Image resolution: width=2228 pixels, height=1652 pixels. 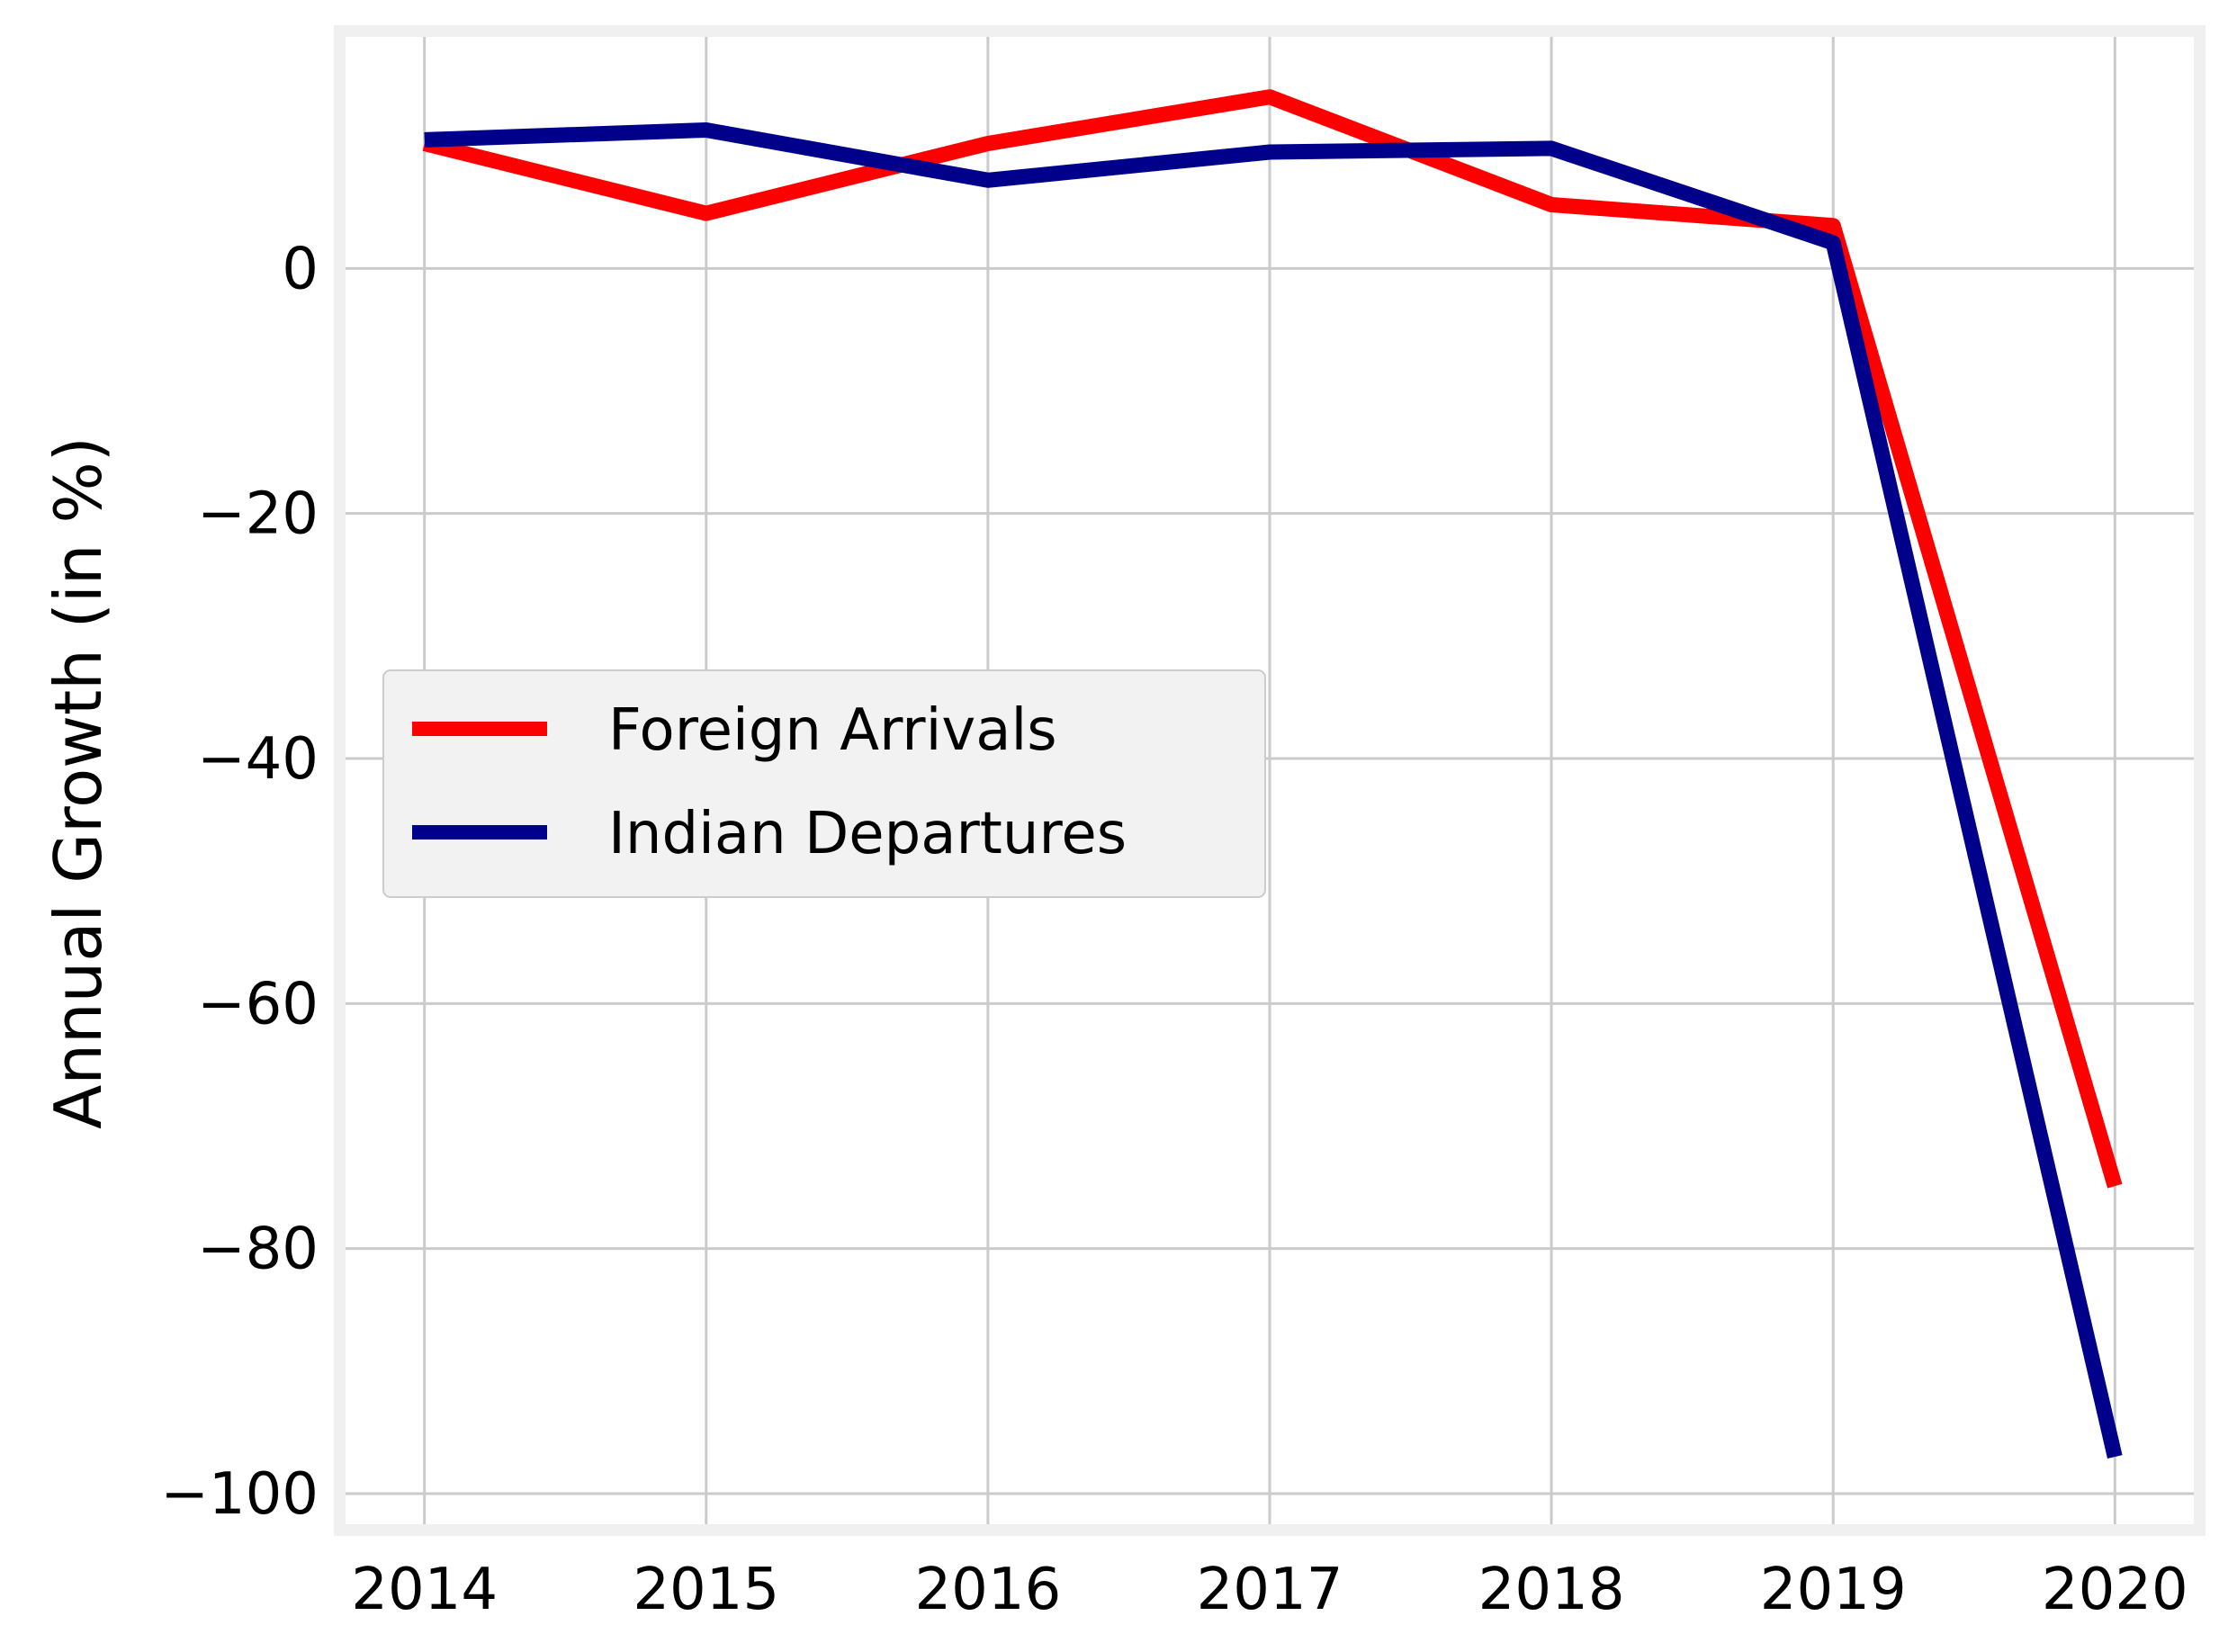 What do you see at coordinates (258, 1250) in the screenshot?
I see `y-tick-label: −80` at bounding box center [258, 1250].